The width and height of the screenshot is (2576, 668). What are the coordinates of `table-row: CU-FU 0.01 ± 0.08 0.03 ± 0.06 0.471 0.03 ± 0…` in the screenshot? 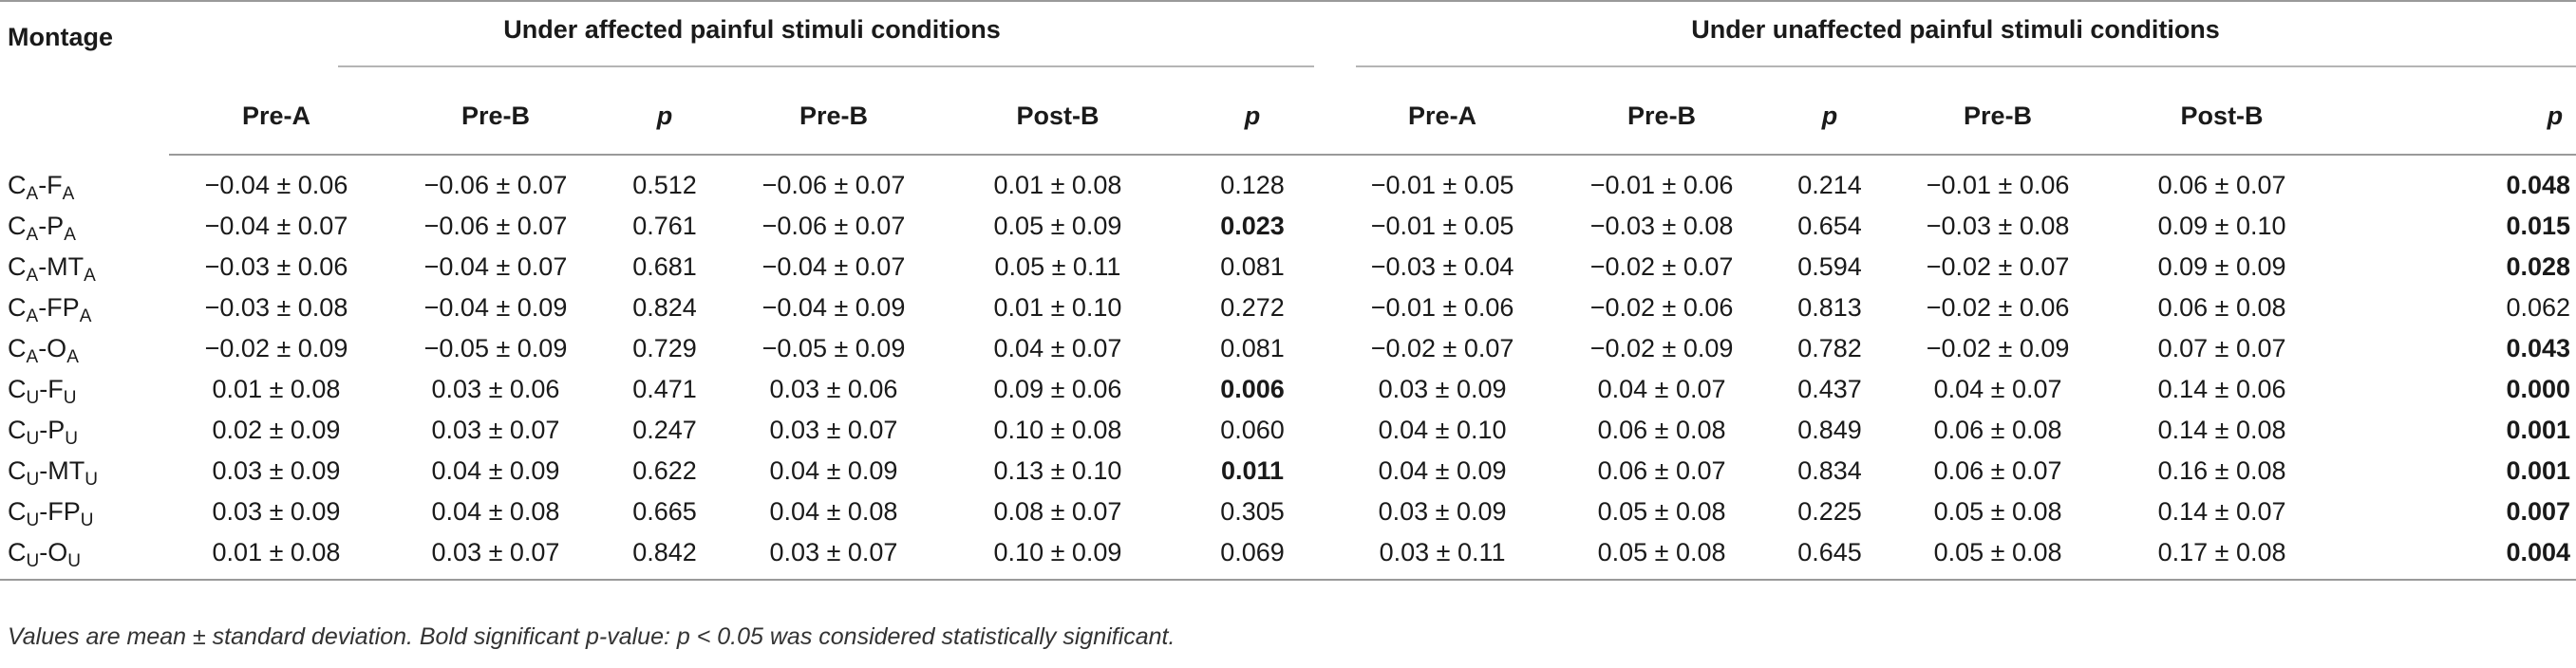 It's located at (1288, 389).